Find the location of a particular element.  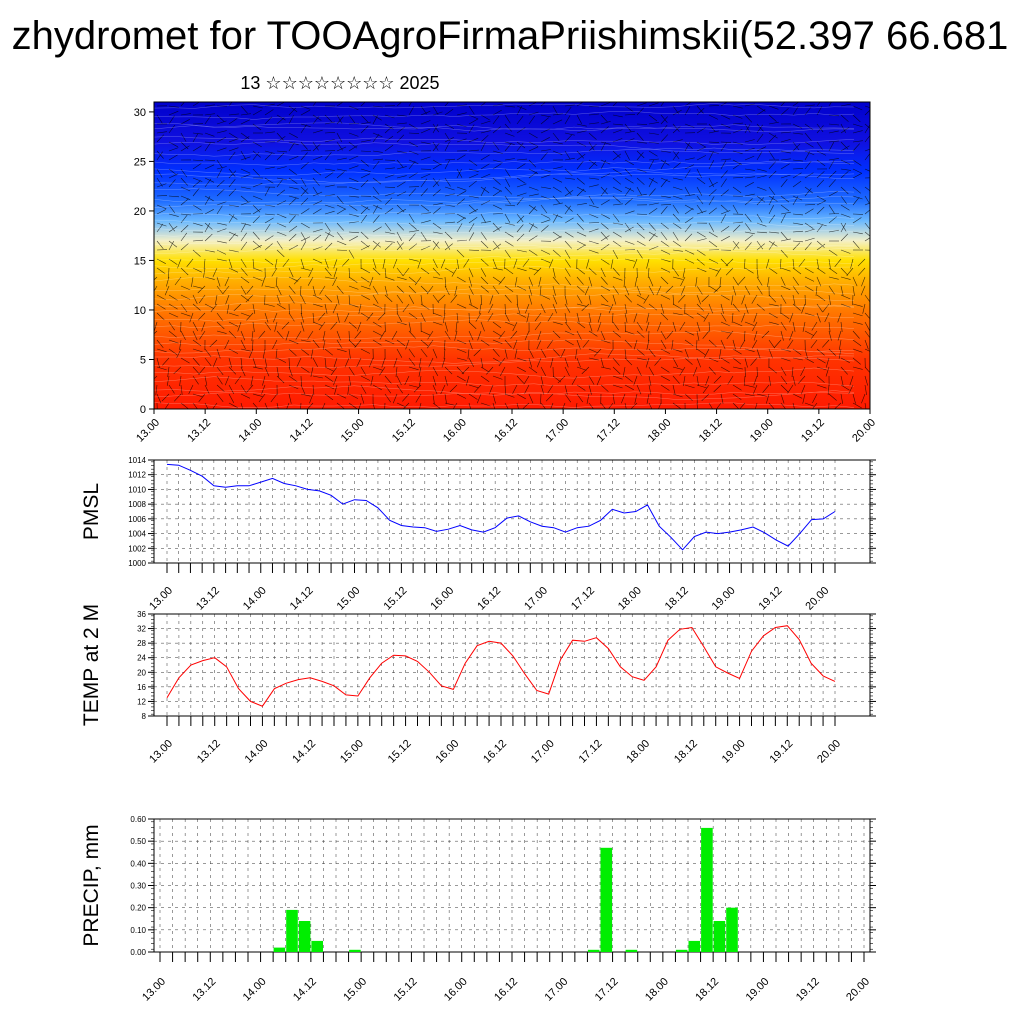

precip-x-tick-label: 16.12 is located at coordinates (506, 990).